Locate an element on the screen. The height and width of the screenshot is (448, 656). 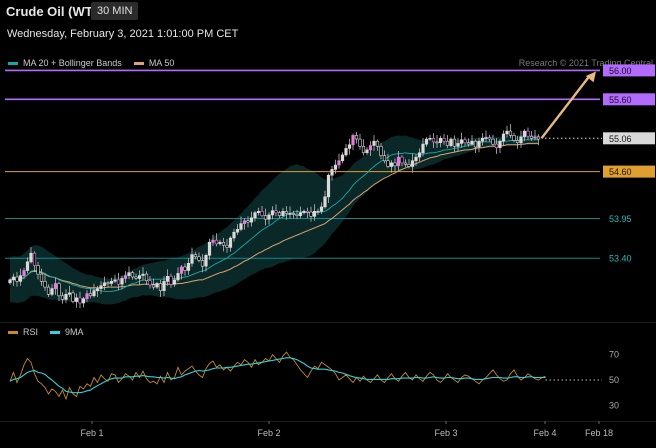
projection-arrow-head is located at coordinates (590, 77).